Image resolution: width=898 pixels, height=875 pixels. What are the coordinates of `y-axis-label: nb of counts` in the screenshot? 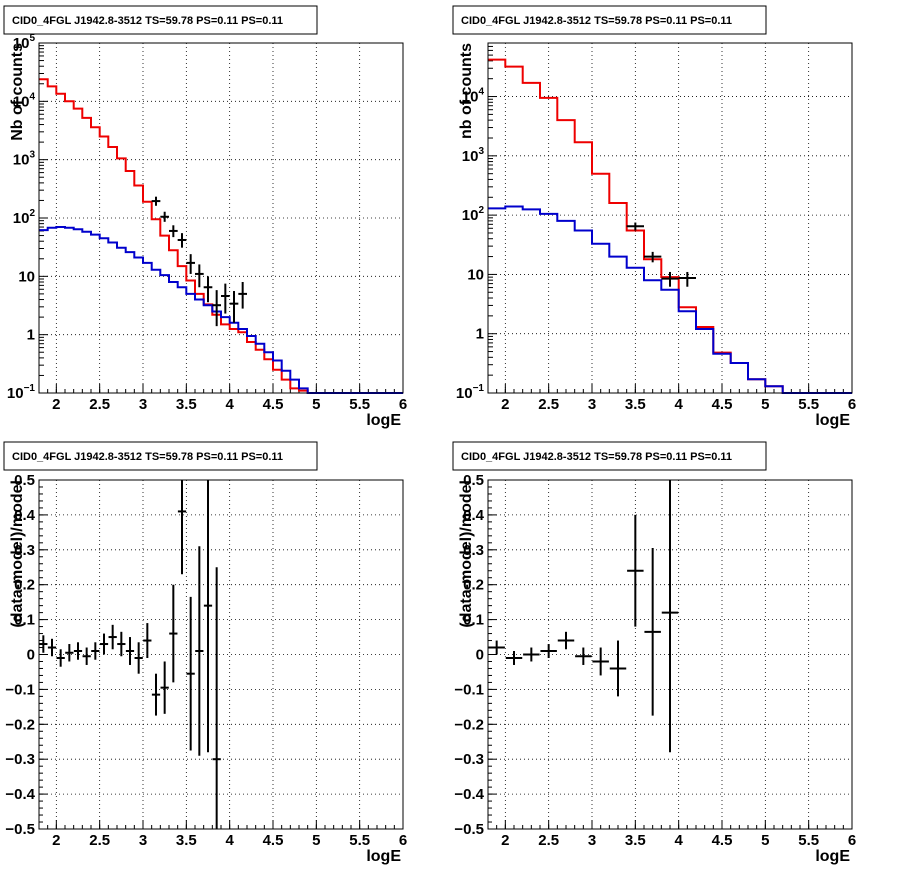 It's located at (466, 91).